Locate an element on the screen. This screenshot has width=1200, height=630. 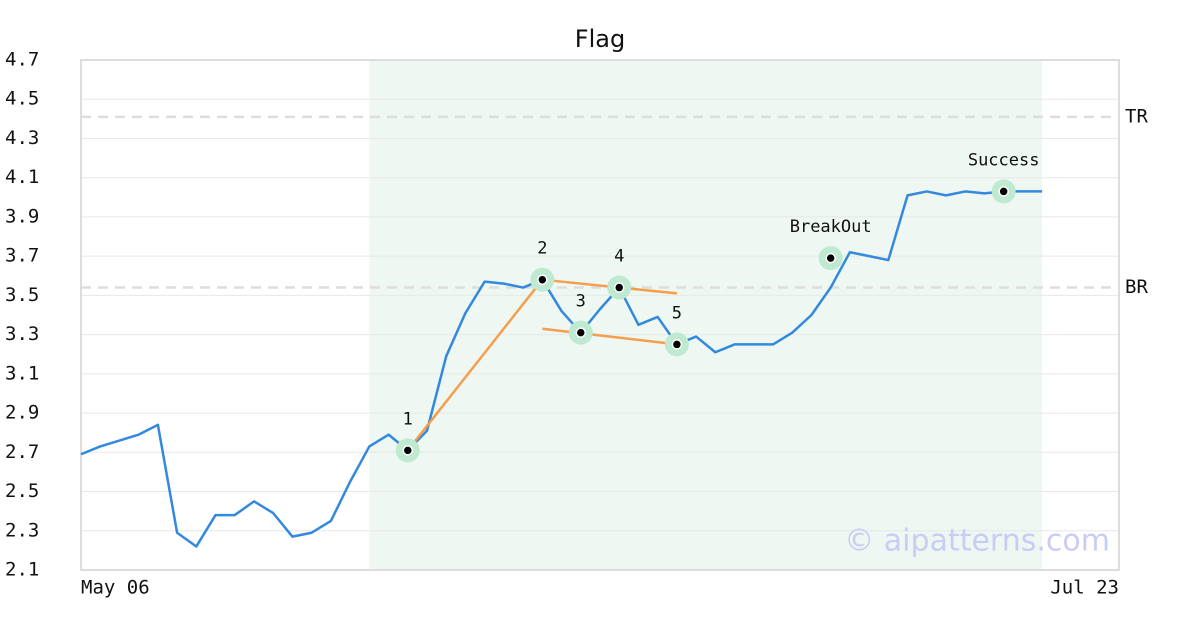
chart-title: Flag is located at coordinates (600, 39).